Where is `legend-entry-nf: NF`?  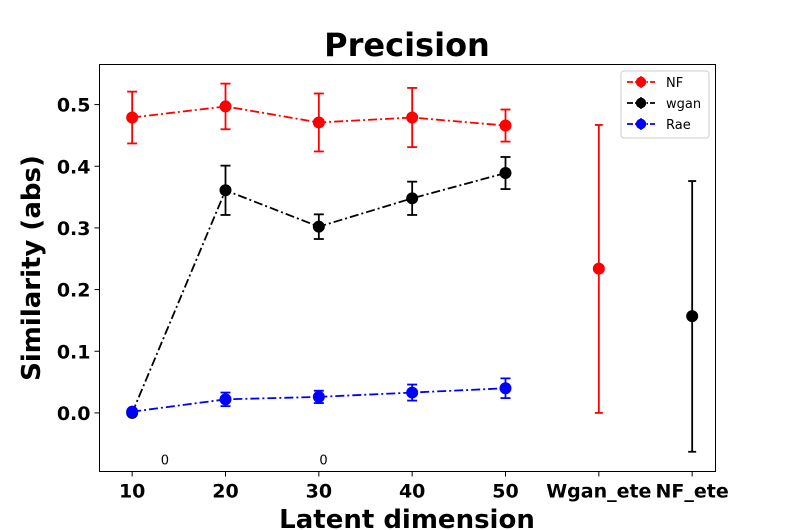 legend-entry-nf: NF is located at coordinates (655, 83).